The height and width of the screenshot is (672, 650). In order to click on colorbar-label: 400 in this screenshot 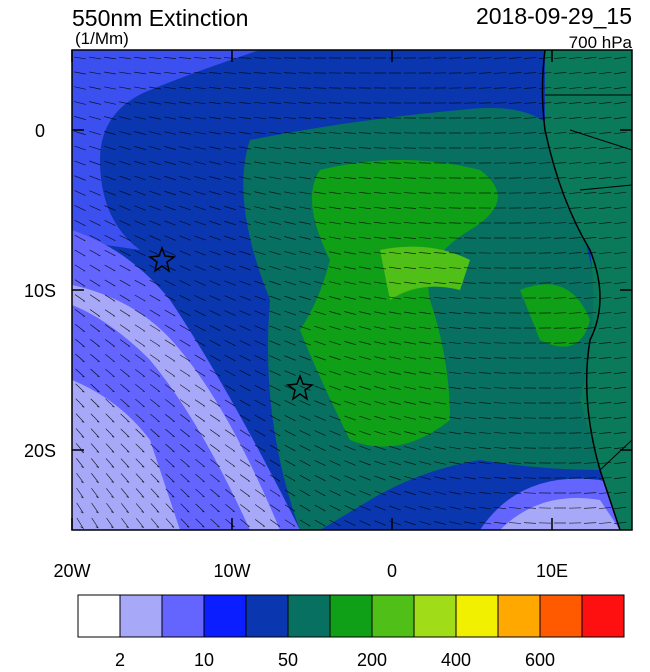, I will do `click(456, 658)`.